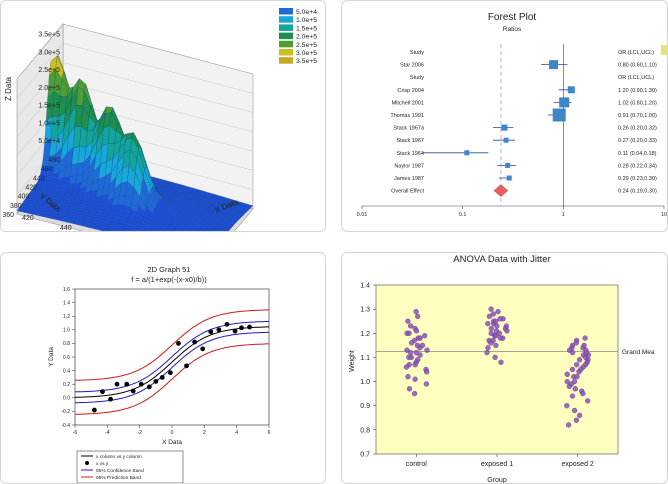 The image size is (668, 484). I want to click on forest-value-label: 1.20 (0.90,1.30), so click(637, 91).